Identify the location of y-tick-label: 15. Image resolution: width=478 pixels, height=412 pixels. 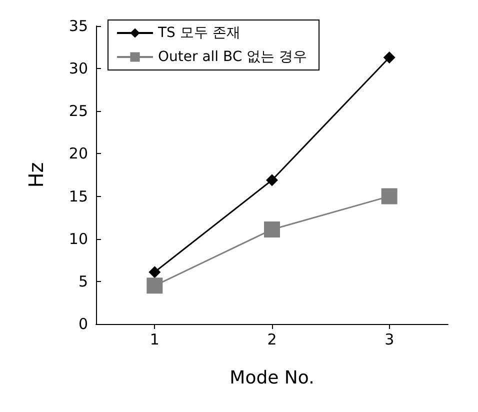
(78, 196).